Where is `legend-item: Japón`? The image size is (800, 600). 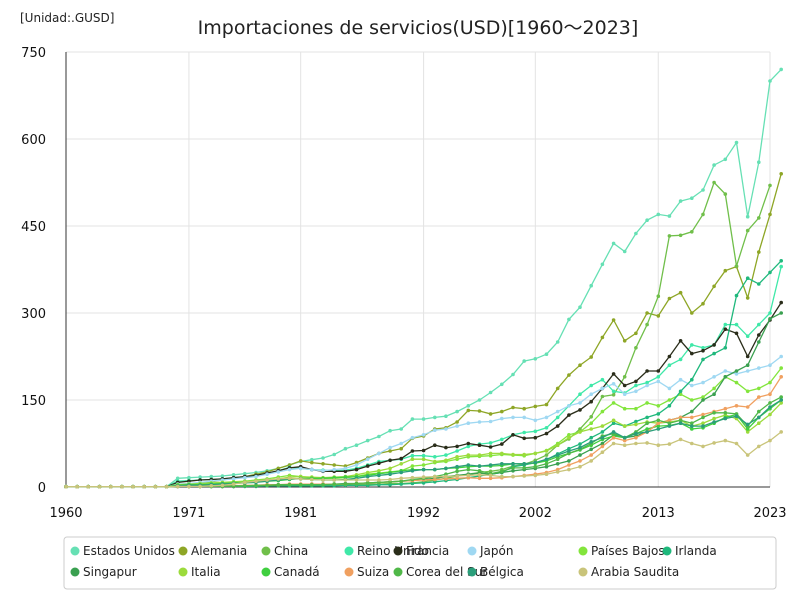 legend-item: Japón is located at coordinates (490, 551).